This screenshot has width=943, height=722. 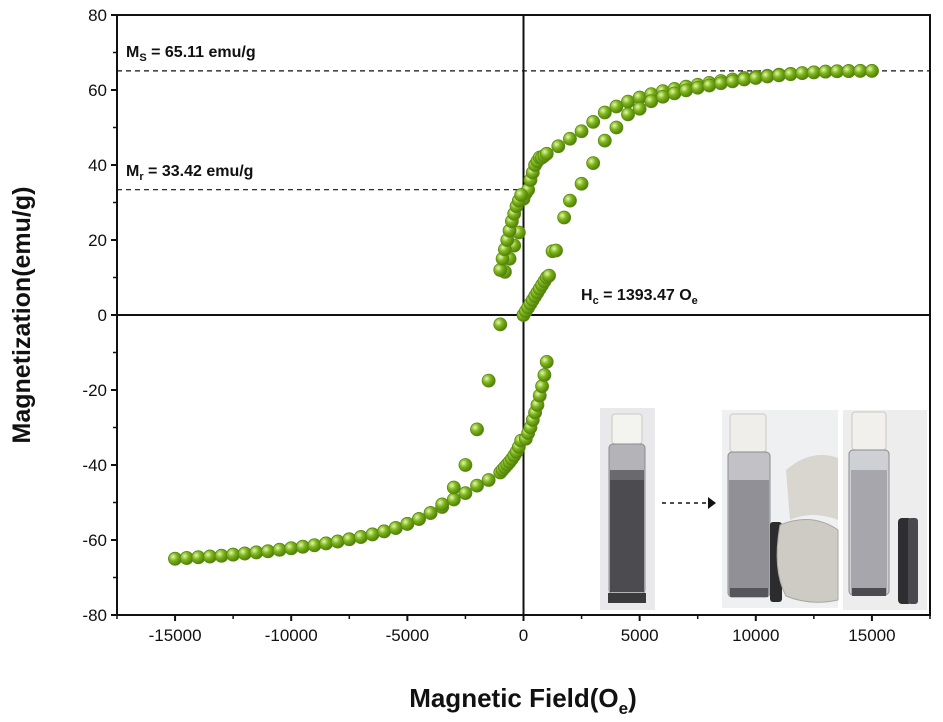 I want to click on y-tick-label: -60, so click(x=94, y=540).